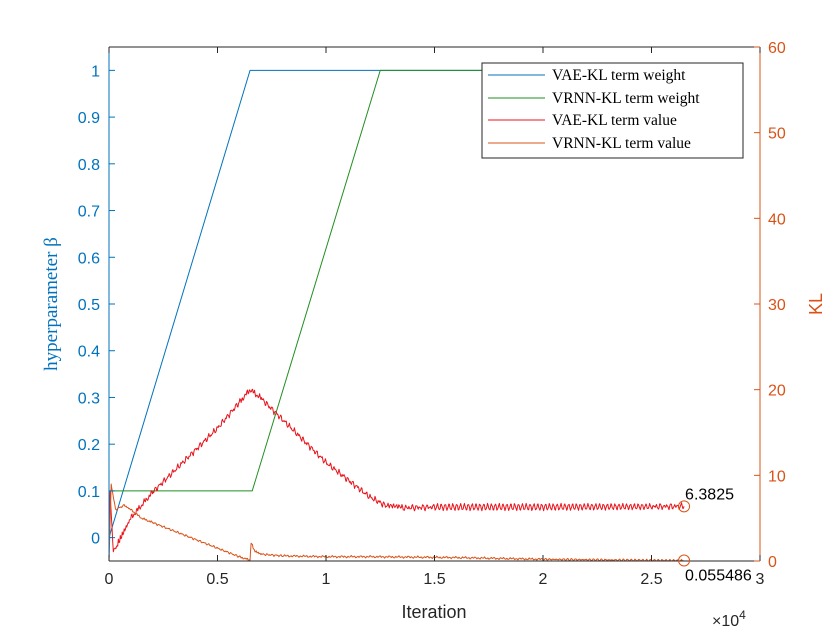 Image resolution: width=840 pixels, height=630 pixels. What do you see at coordinates (326, 579) in the screenshot?
I see `x-tick-label: 1` at bounding box center [326, 579].